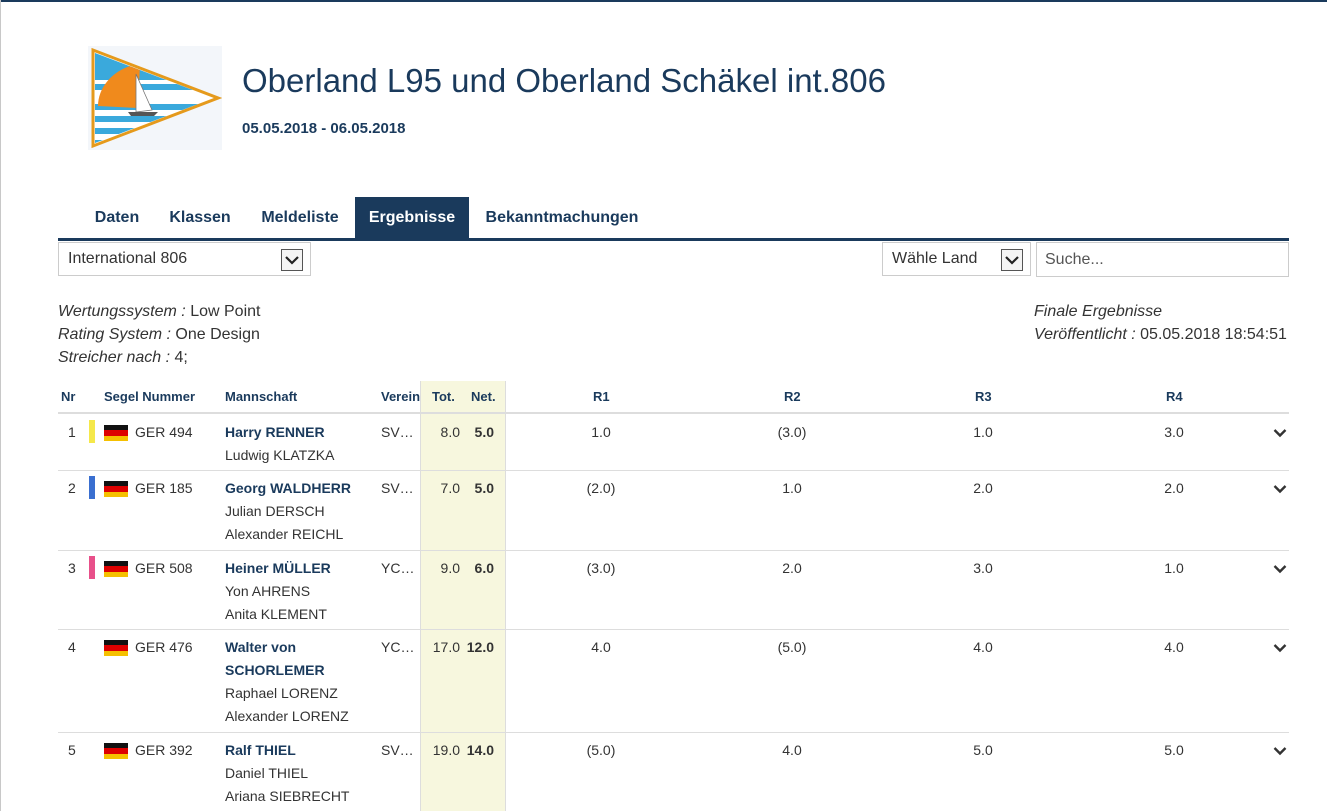 This screenshot has height=811, width=1327. What do you see at coordinates (164, 432) in the screenshot?
I see `sail-number: GER 494` at bounding box center [164, 432].